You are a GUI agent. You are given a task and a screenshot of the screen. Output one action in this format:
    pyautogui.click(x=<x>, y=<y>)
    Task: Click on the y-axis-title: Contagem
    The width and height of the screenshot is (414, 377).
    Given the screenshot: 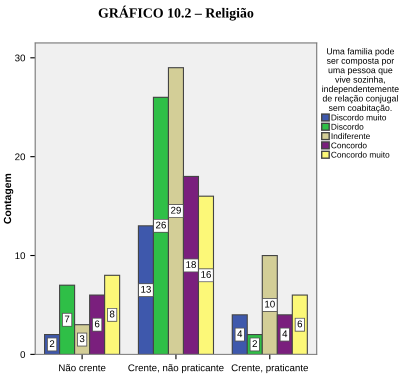 What is the action you would take?
    pyautogui.click(x=9, y=199)
    